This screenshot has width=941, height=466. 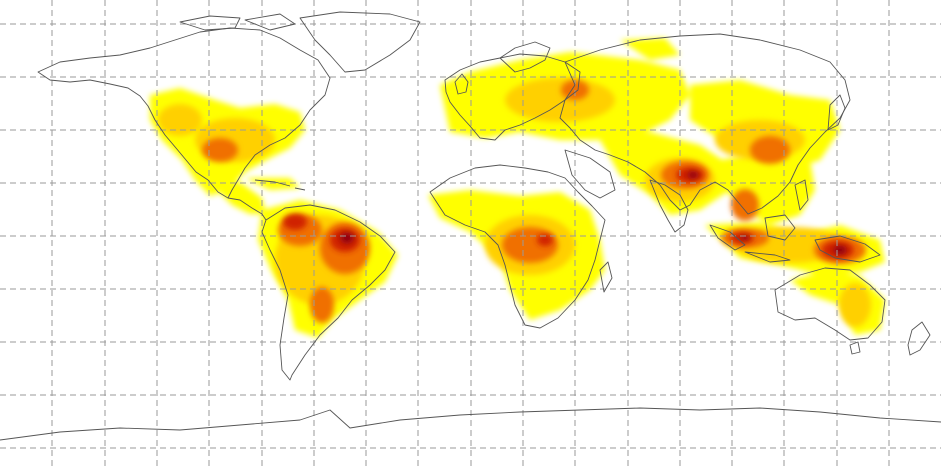 I want to click on heat-seasia-core, so click(x=745, y=205).